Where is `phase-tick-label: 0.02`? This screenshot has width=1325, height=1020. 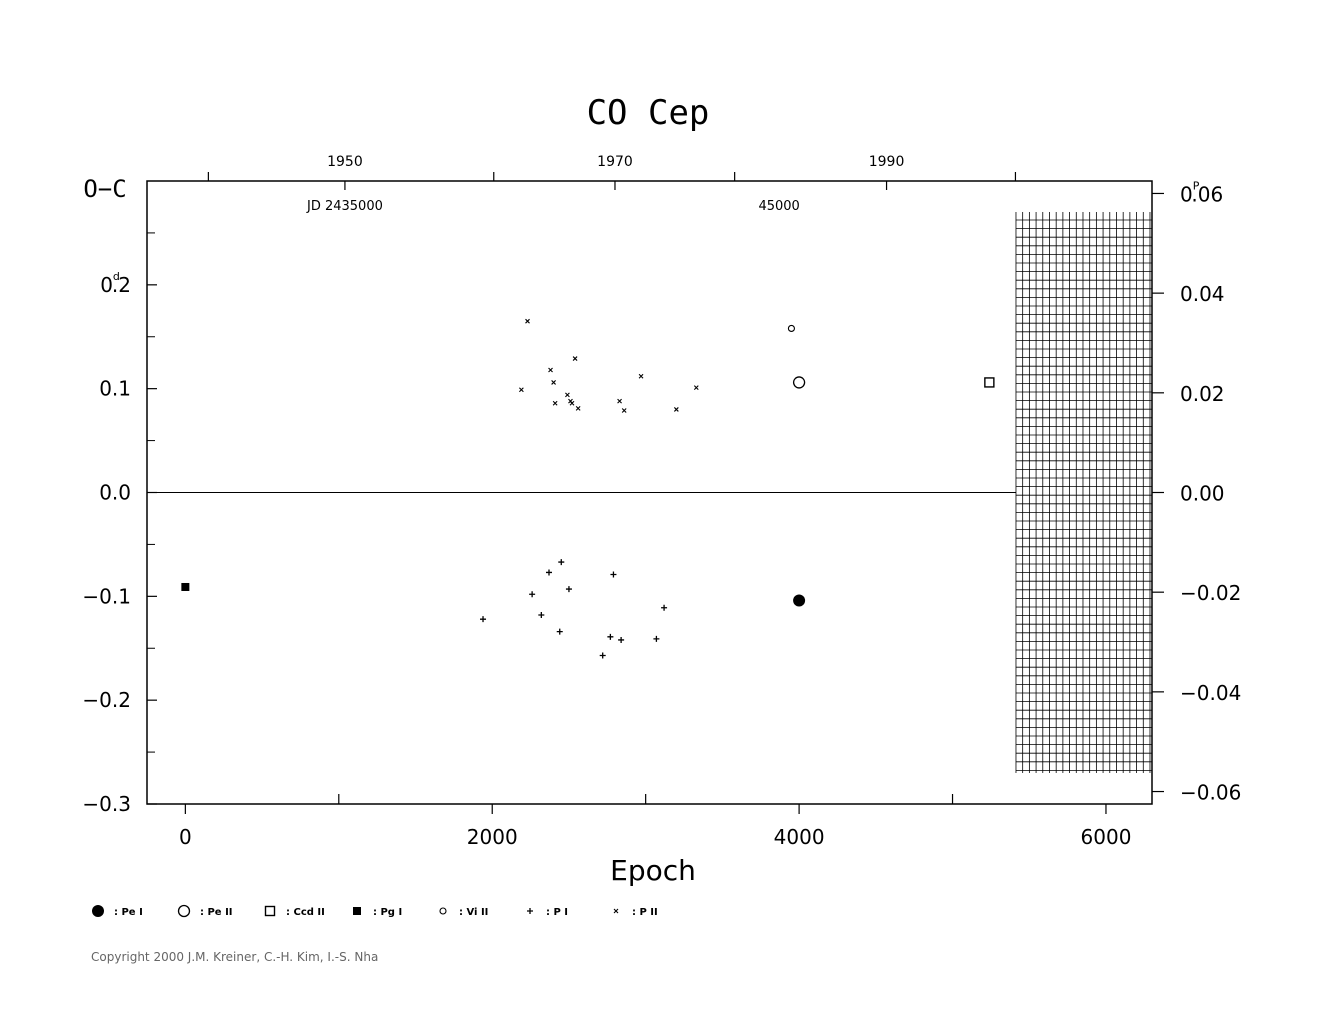
phase-tick-label: 0.02 is located at coordinates (1202, 394).